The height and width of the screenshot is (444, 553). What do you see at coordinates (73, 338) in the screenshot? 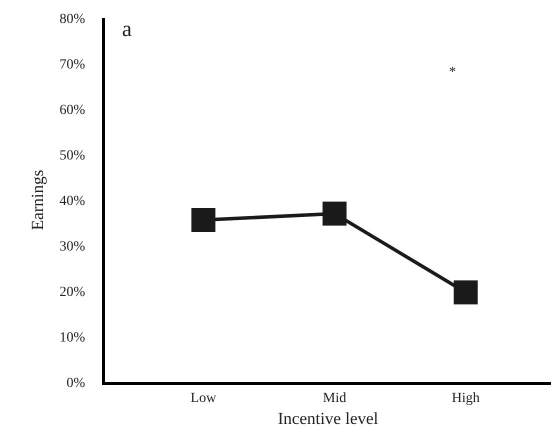
I see `y-tick-label: 10%` at bounding box center [73, 338].